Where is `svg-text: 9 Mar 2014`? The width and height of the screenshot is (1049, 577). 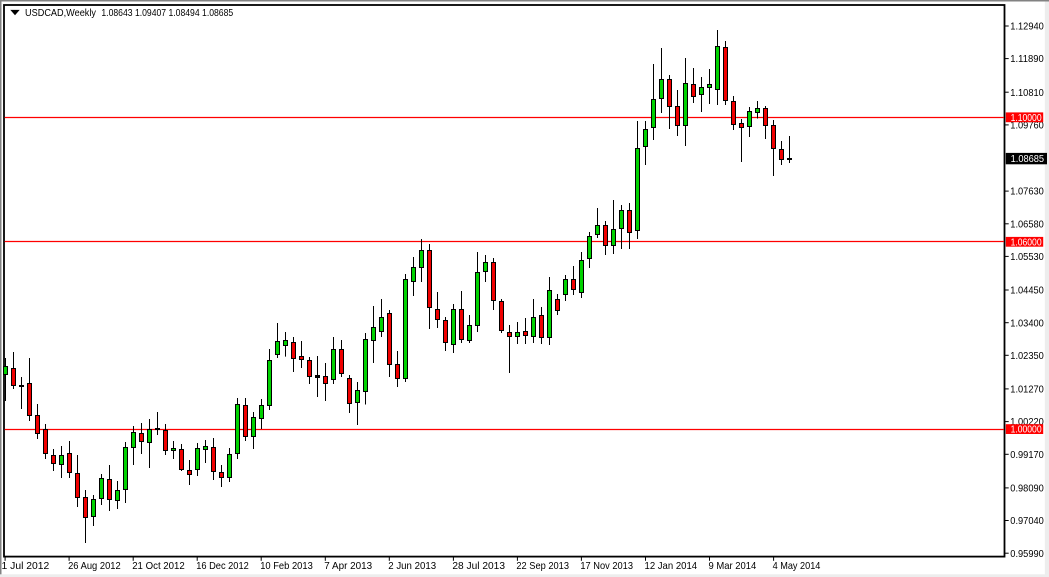
svg-text: 9 Mar 2014 is located at coordinates (733, 566).